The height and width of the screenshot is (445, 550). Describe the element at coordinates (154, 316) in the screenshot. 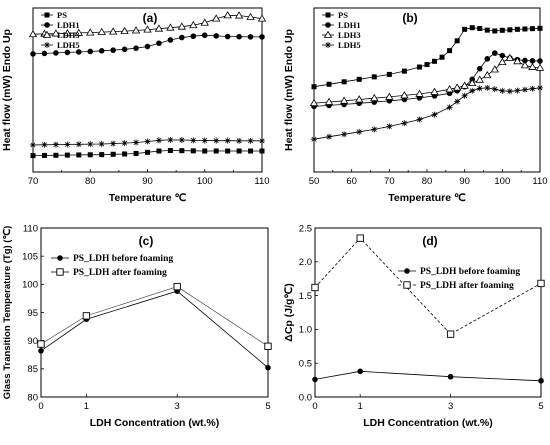

I see `series-ps-ldh-after-foaming` at that location.